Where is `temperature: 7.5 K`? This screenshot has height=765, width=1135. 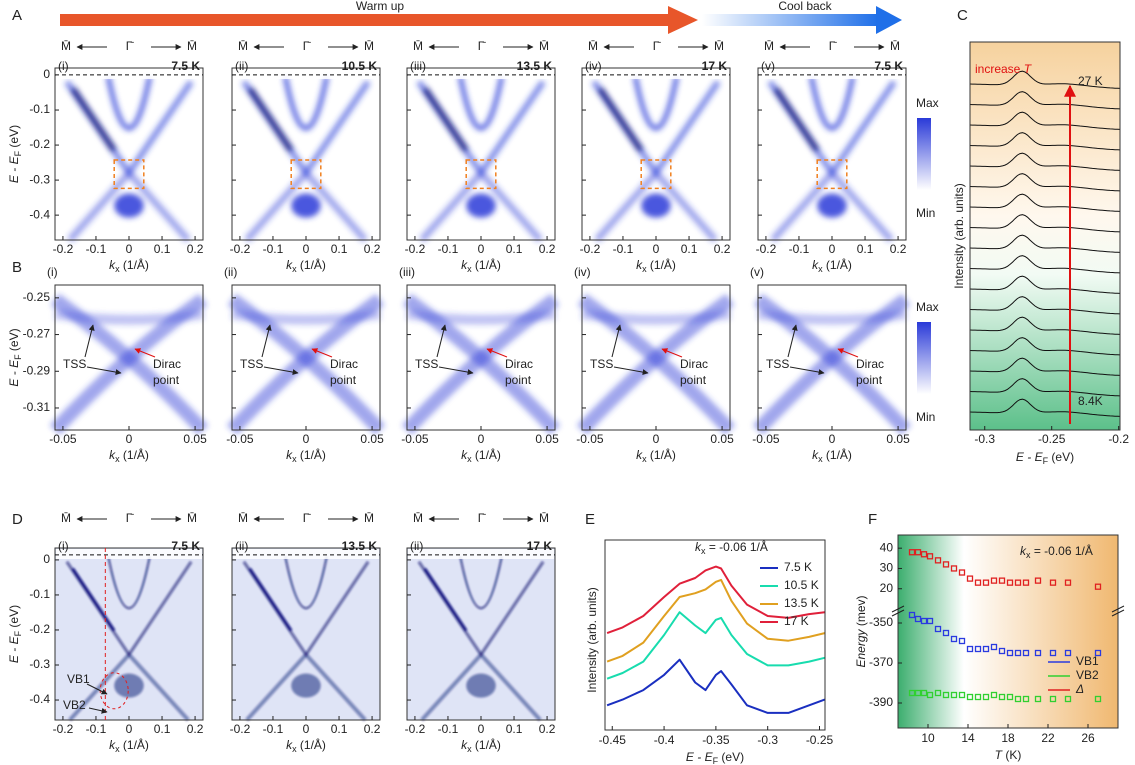
temperature: 7.5 K is located at coordinates (185, 66).